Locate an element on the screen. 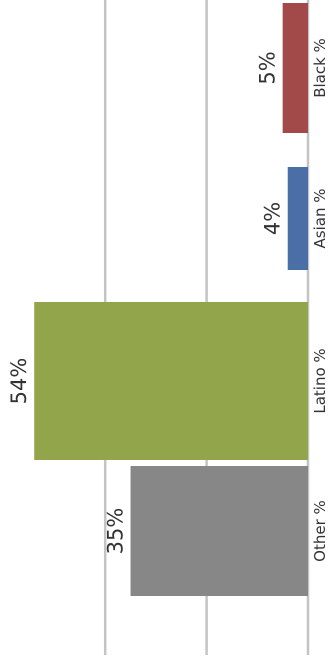 This screenshot has height=668, width=333. bar-other-pct is located at coordinates (219, 531).